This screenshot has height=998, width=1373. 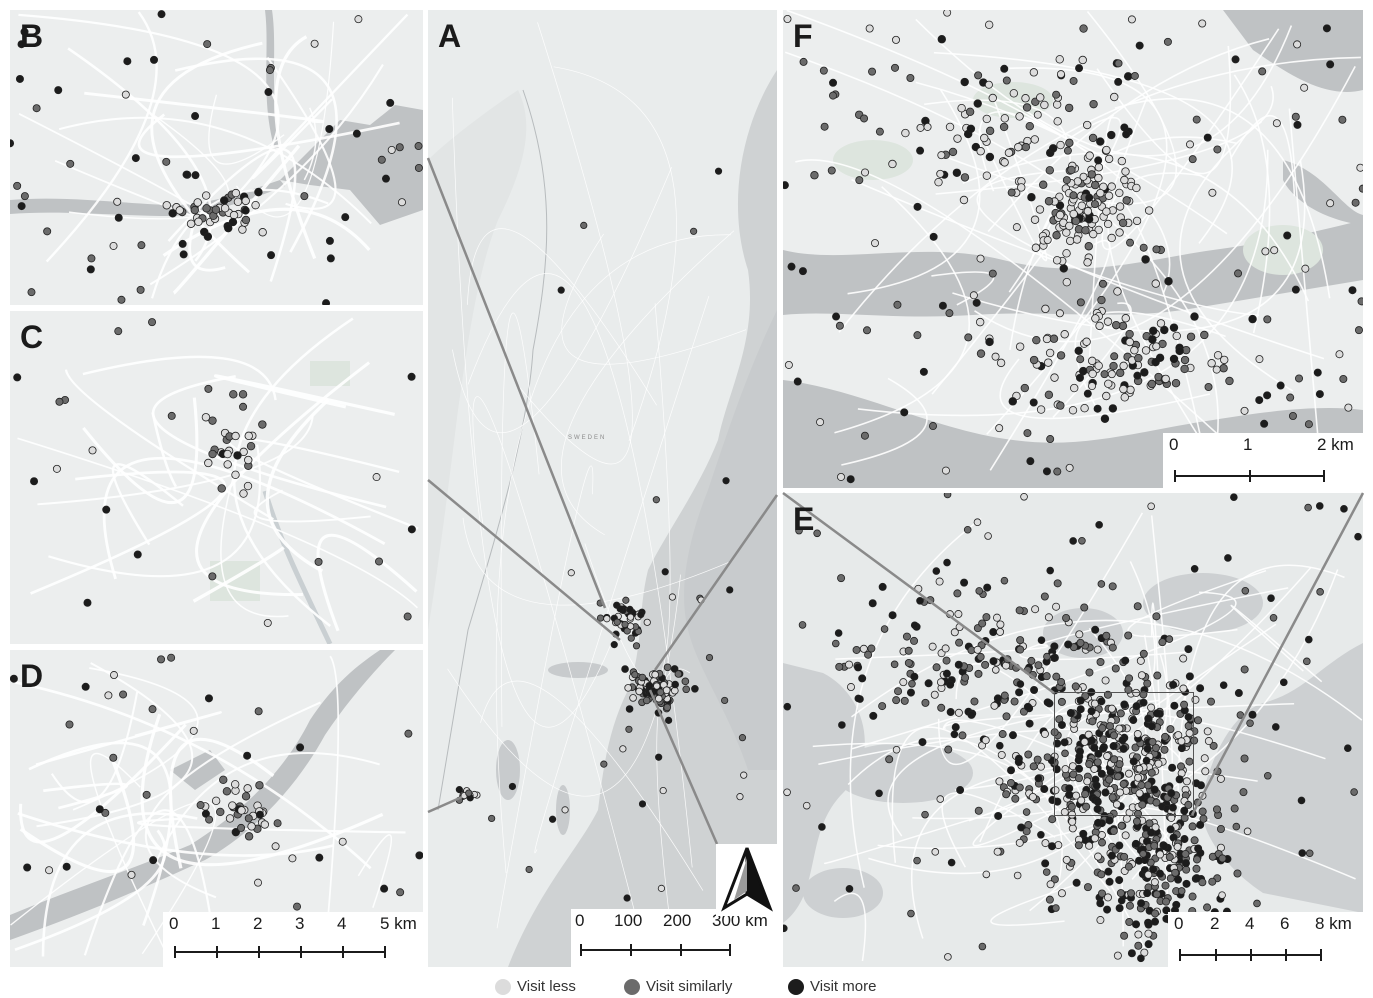 What do you see at coordinates (1333, 923) in the screenshot?
I see `scale-e-tick-4: 8 km` at bounding box center [1333, 923].